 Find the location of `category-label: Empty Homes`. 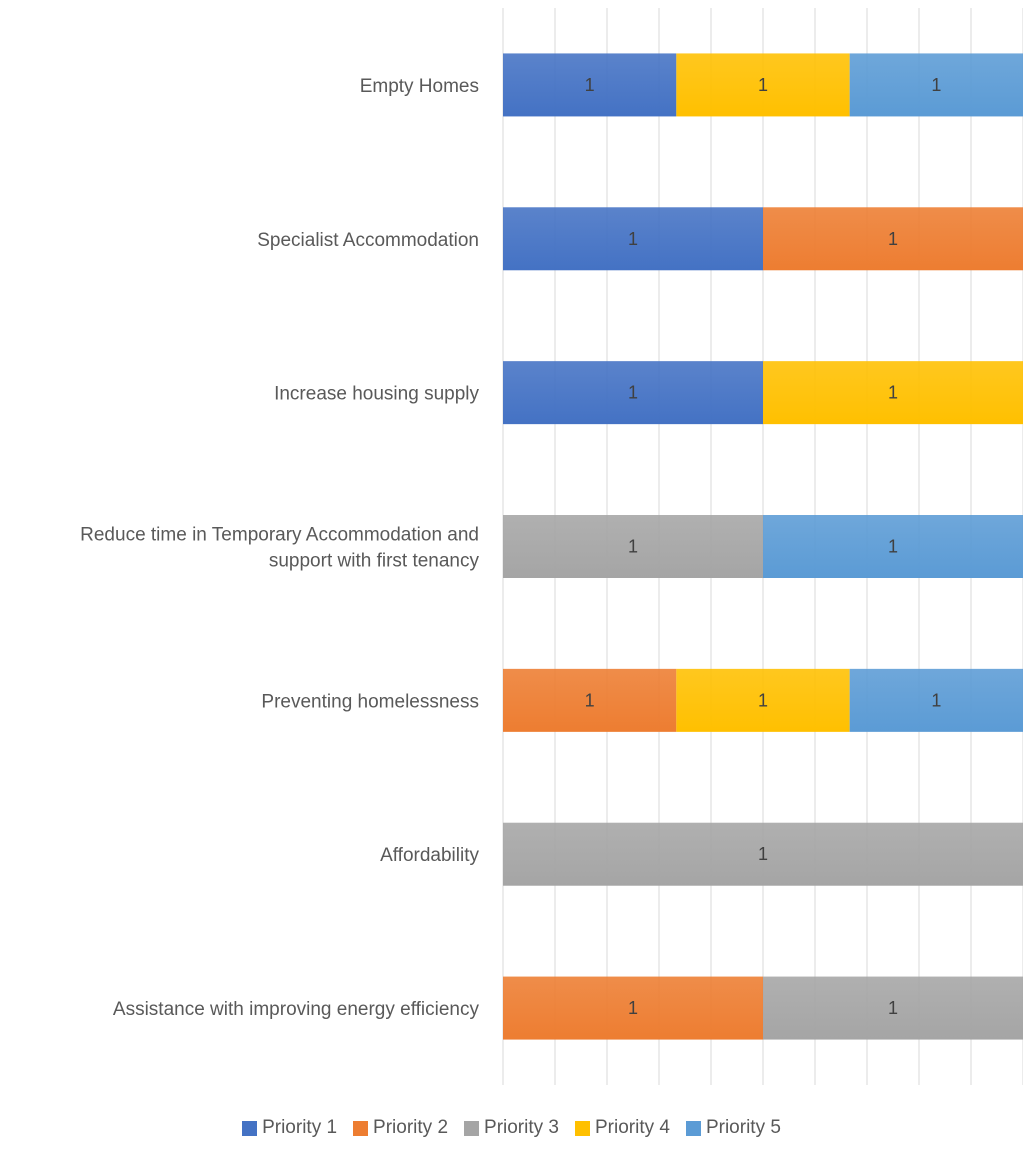

category-label: Empty Homes is located at coordinates (419, 86).